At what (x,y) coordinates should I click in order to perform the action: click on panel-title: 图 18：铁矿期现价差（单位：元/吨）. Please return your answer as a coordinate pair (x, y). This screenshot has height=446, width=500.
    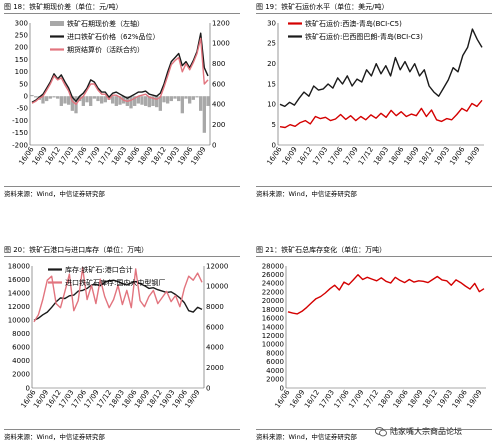
    Looking at the image, I should click on (63, 7).